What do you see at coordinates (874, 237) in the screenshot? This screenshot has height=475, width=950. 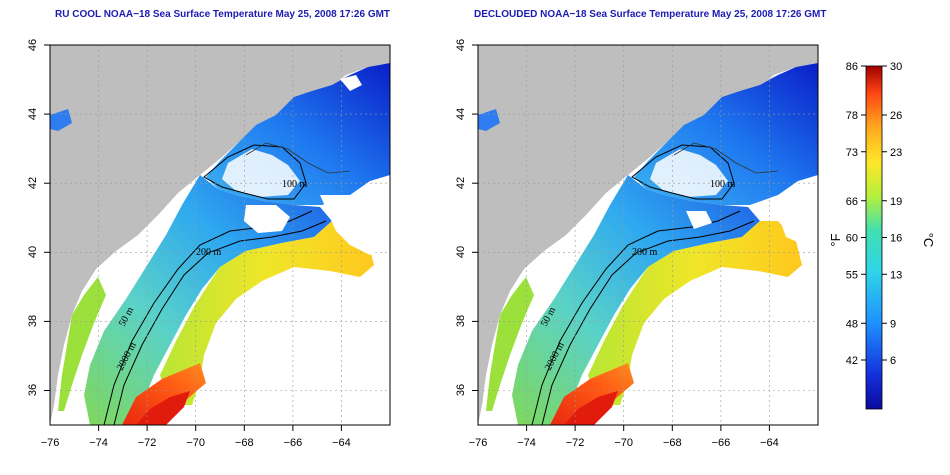 I see `colorbar-gradient` at bounding box center [874, 237].